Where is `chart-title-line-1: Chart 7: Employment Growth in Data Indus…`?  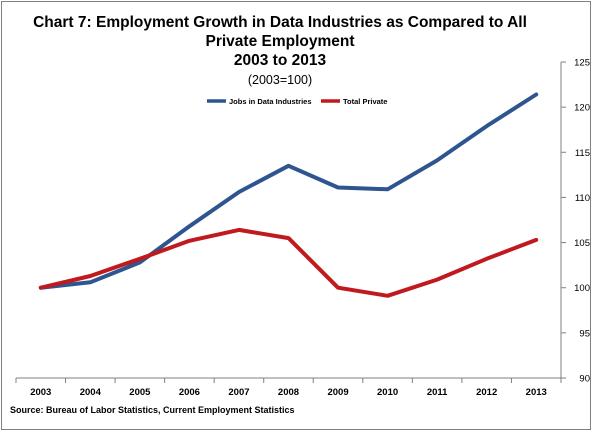 chart-title-line-1: Chart 7: Employment Growth in Data Indus… is located at coordinates (280, 22).